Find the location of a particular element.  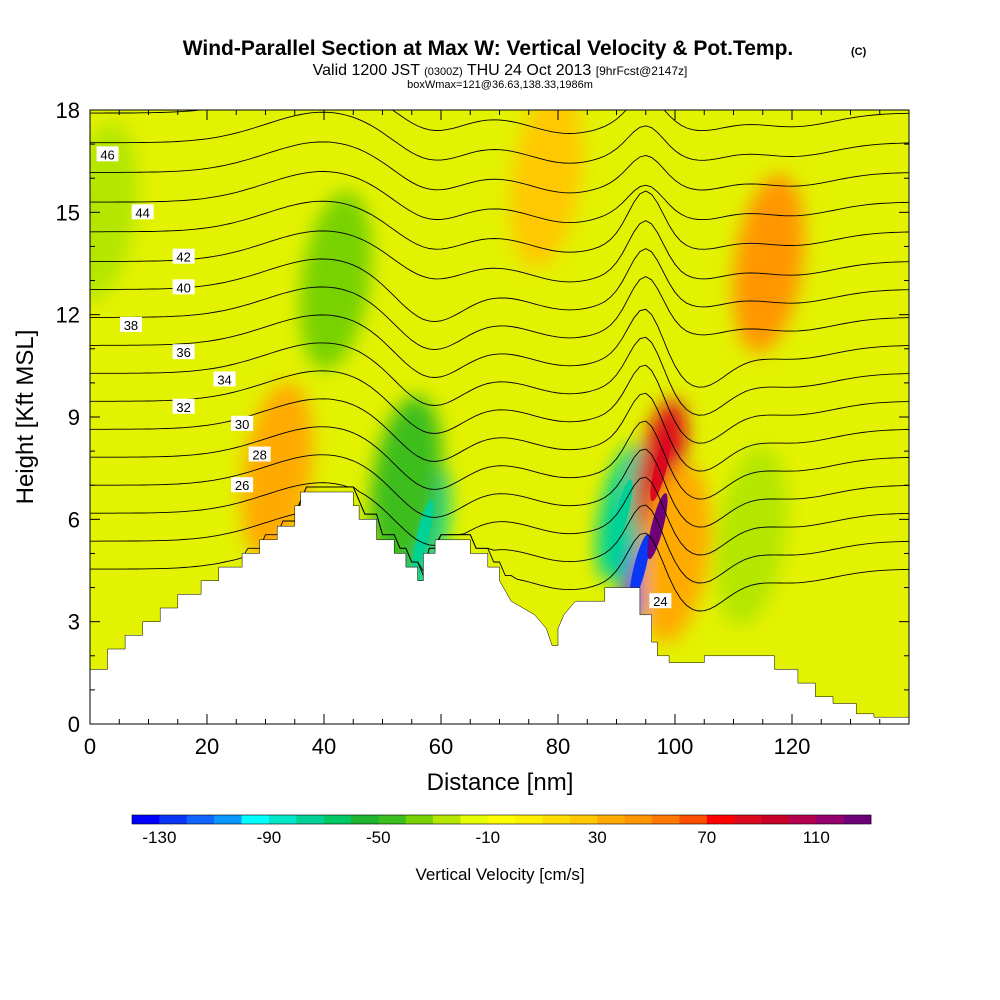

theta-label: 46 is located at coordinates (107, 154).